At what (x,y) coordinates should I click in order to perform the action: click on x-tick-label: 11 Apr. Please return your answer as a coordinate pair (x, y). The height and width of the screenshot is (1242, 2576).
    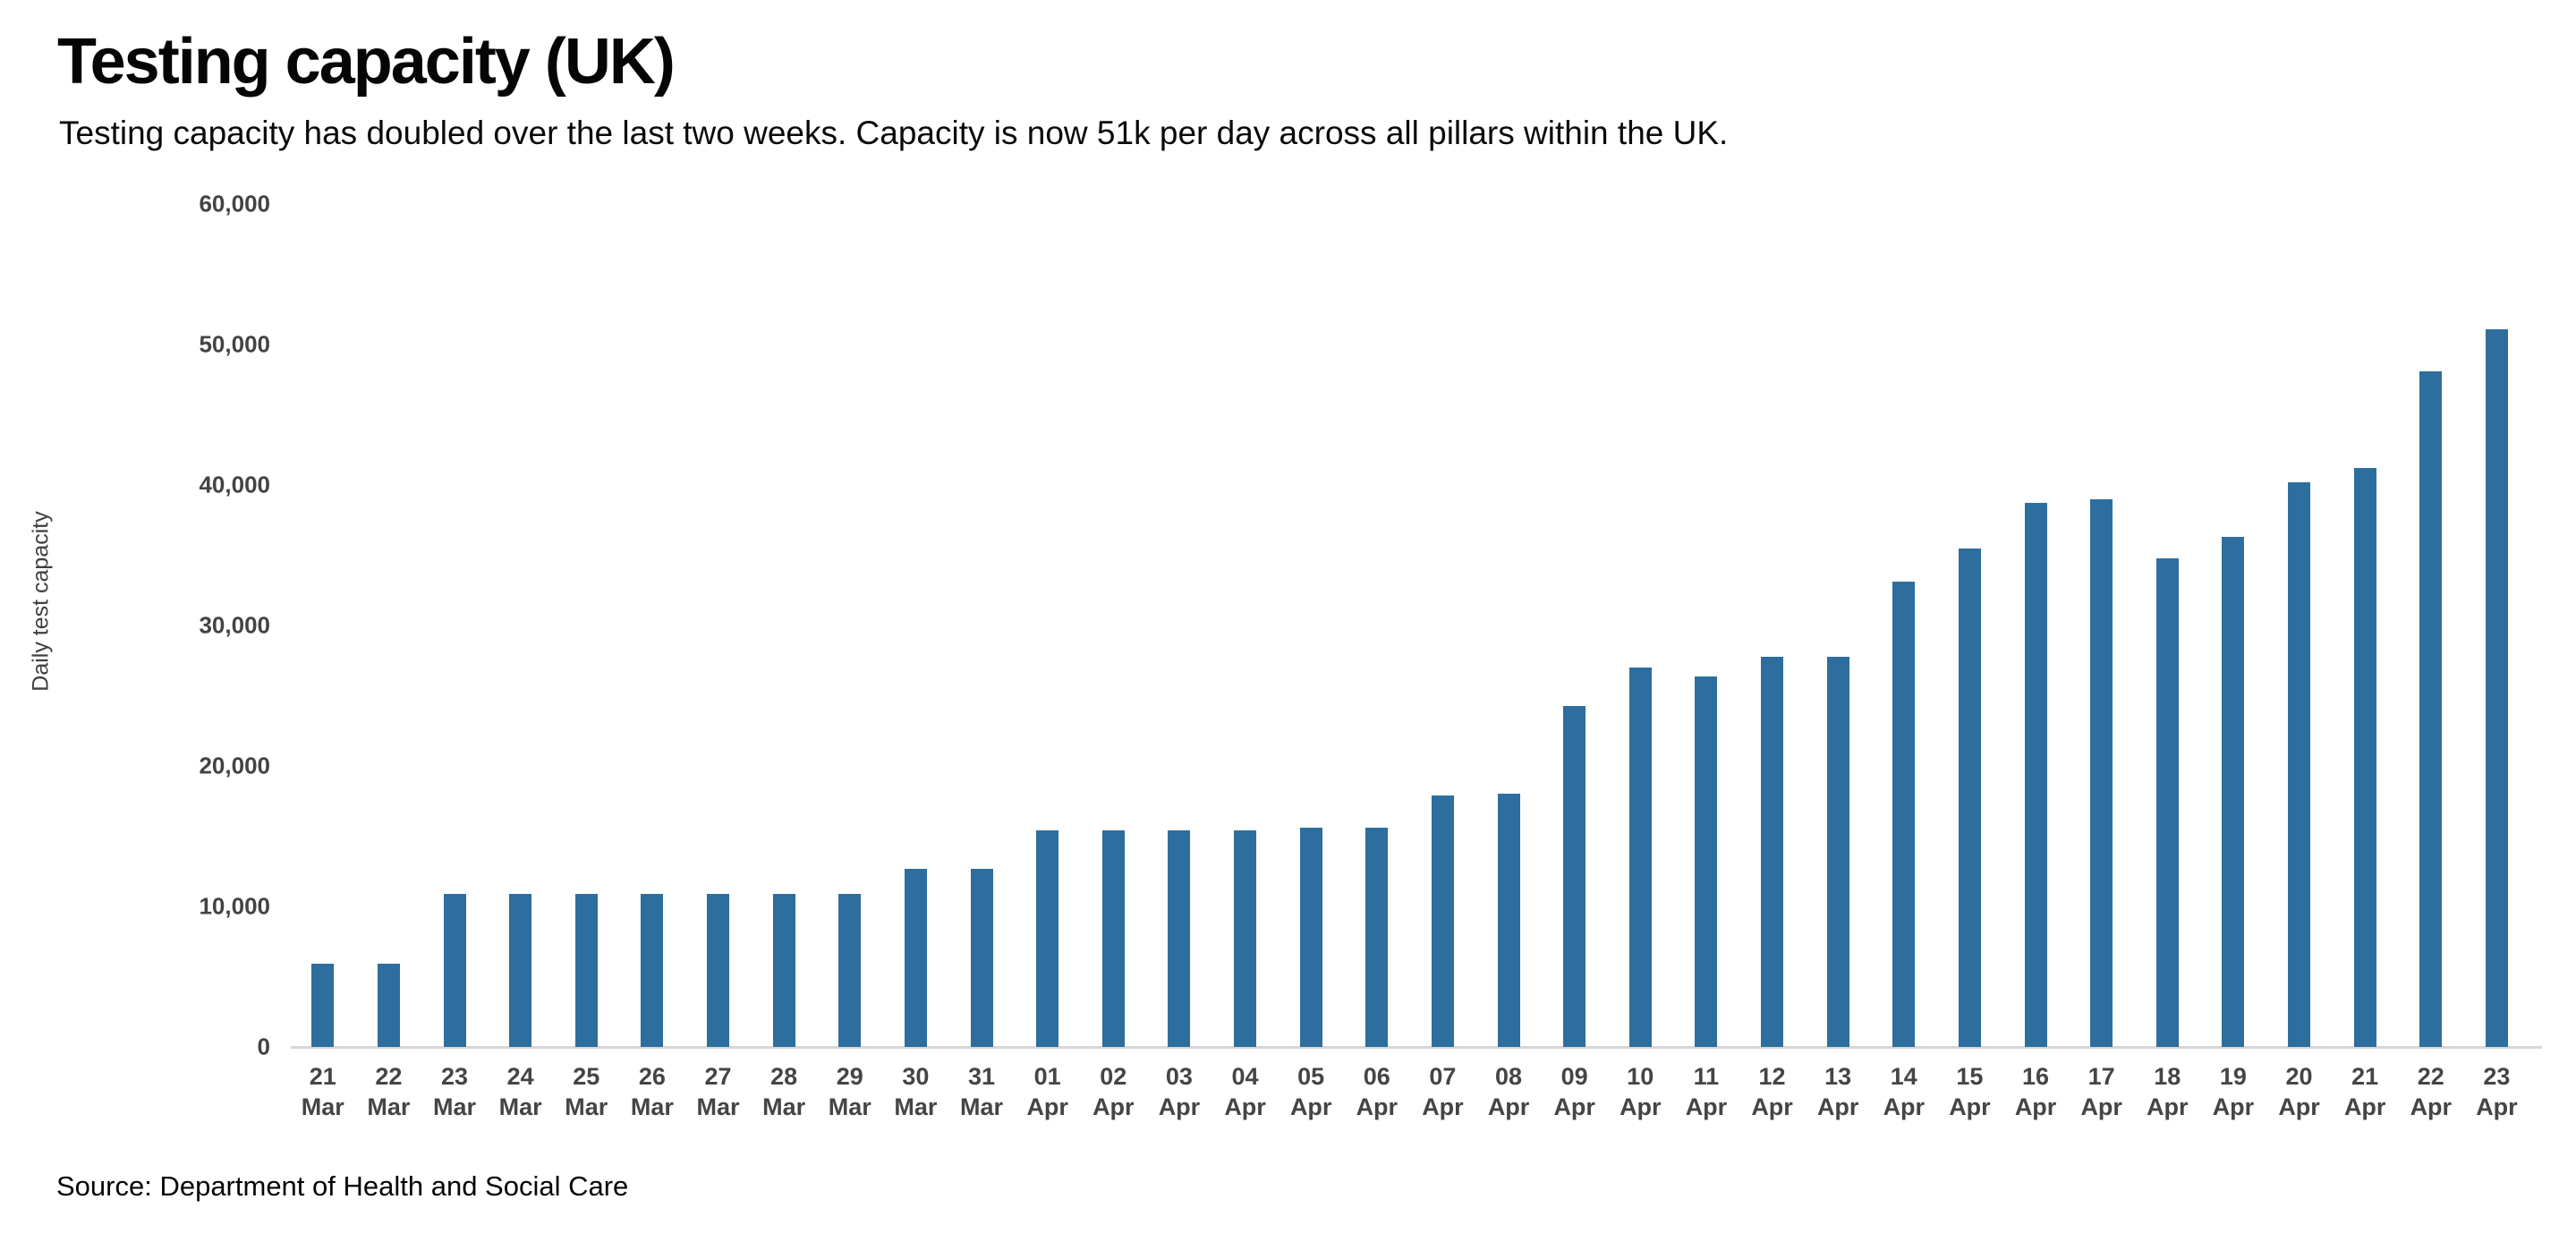
    Looking at the image, I should click on (1707, 1092).